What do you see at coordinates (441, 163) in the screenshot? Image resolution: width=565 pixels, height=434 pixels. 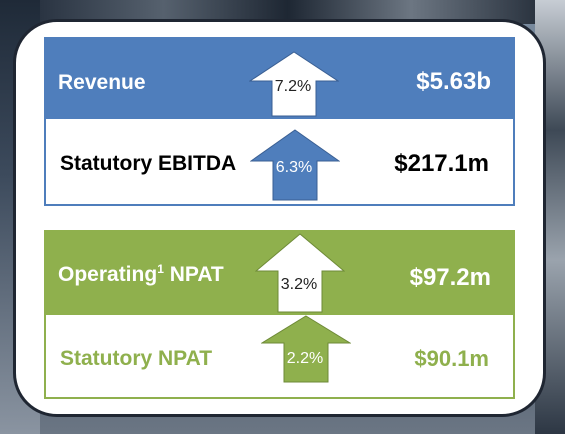 I see `statutory-ebitda-value: $217.1m` at bounding box center [441, 163].